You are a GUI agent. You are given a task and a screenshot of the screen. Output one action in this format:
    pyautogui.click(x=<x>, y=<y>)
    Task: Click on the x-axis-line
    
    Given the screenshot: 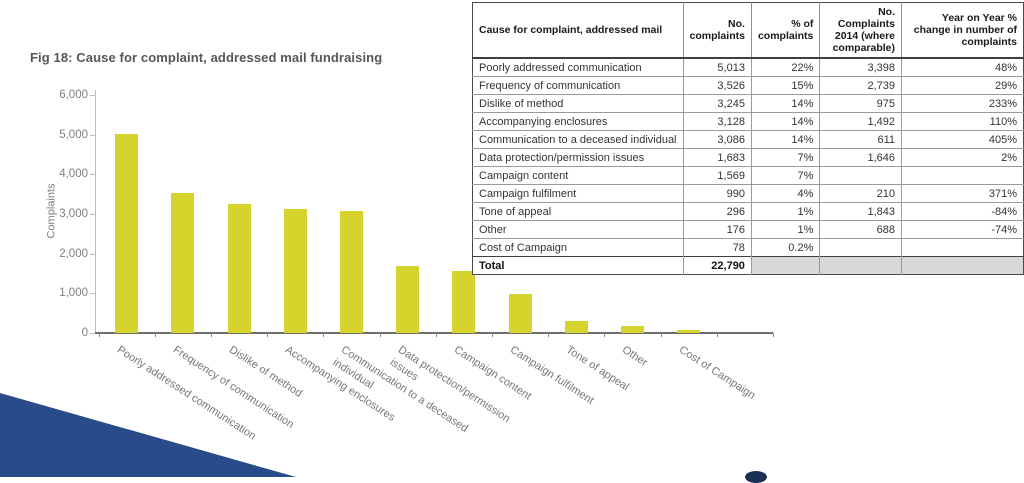 What is the action you would take?
    pyautogui.click(x=434, y=333)
    